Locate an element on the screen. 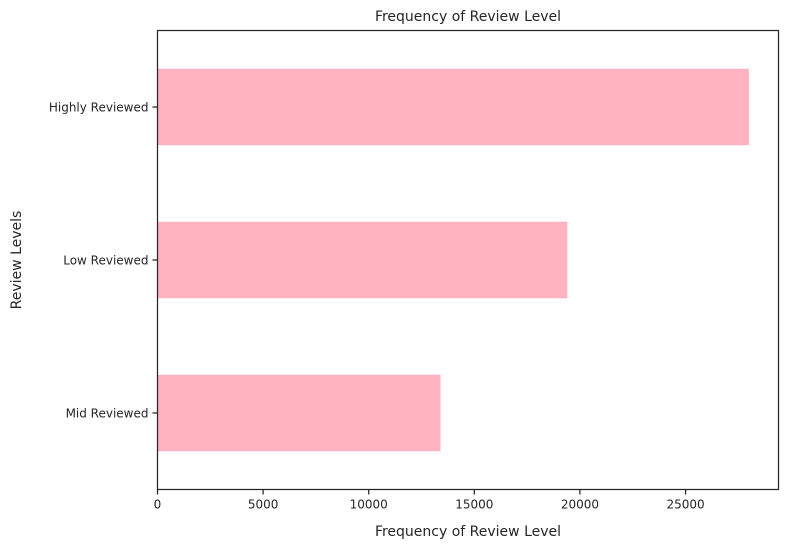 This screenshot has height=550, width=787. x-tick-label: 25000 is located at coordinates (685, 505).